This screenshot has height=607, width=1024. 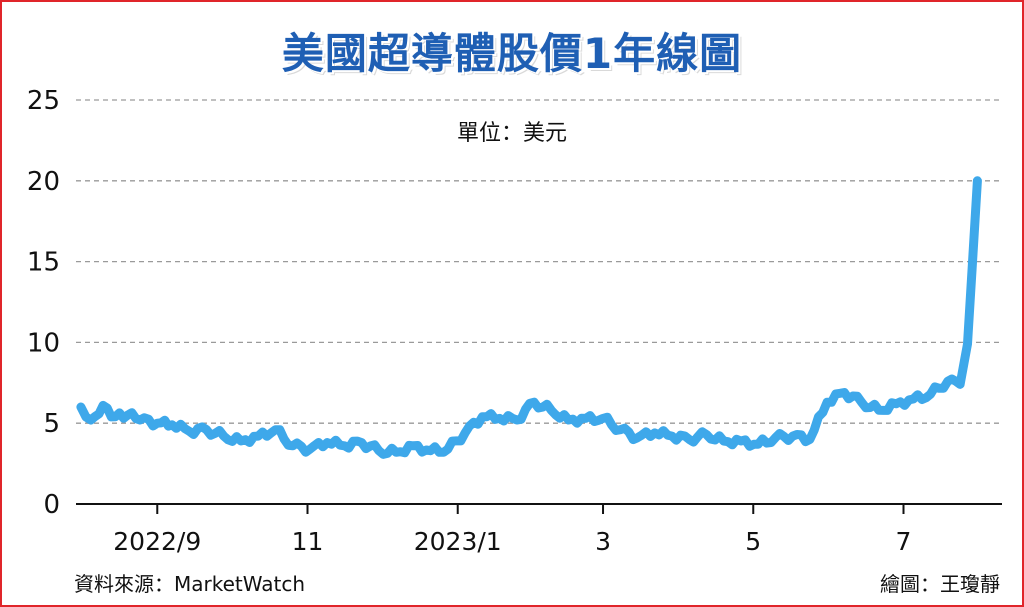 I want to click on y-tick-label: 5, so click(x=51, y=424).